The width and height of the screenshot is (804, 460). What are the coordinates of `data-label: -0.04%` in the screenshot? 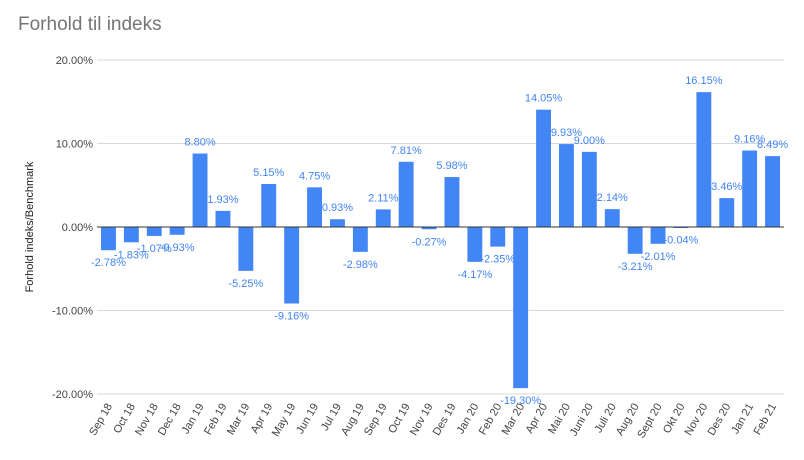 It's located at (681, 240).